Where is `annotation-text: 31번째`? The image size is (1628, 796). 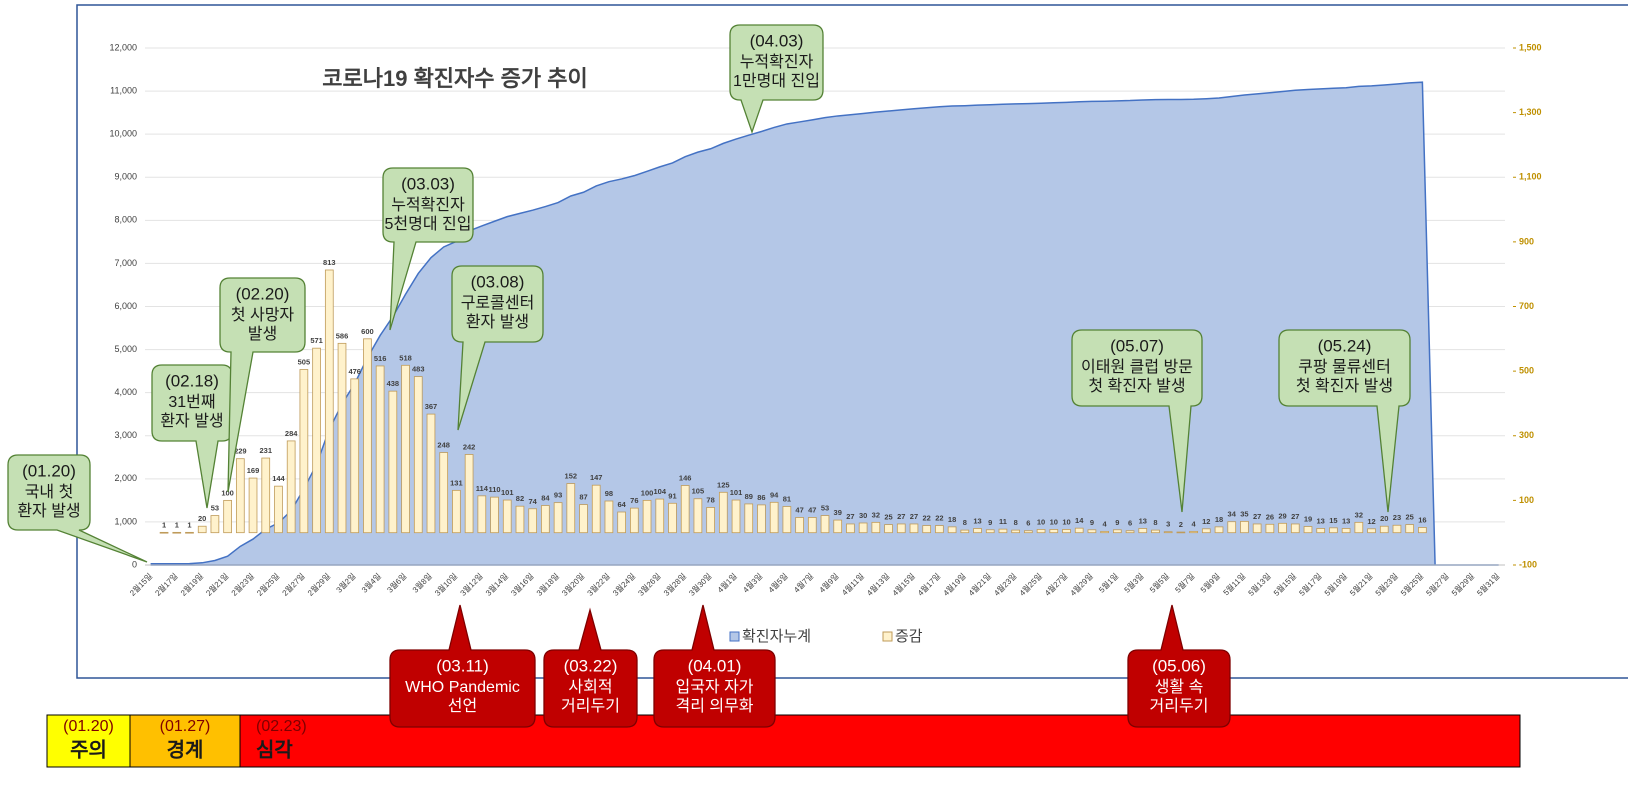
annotation-text: 31번째 is located at coordinates (191, 402).